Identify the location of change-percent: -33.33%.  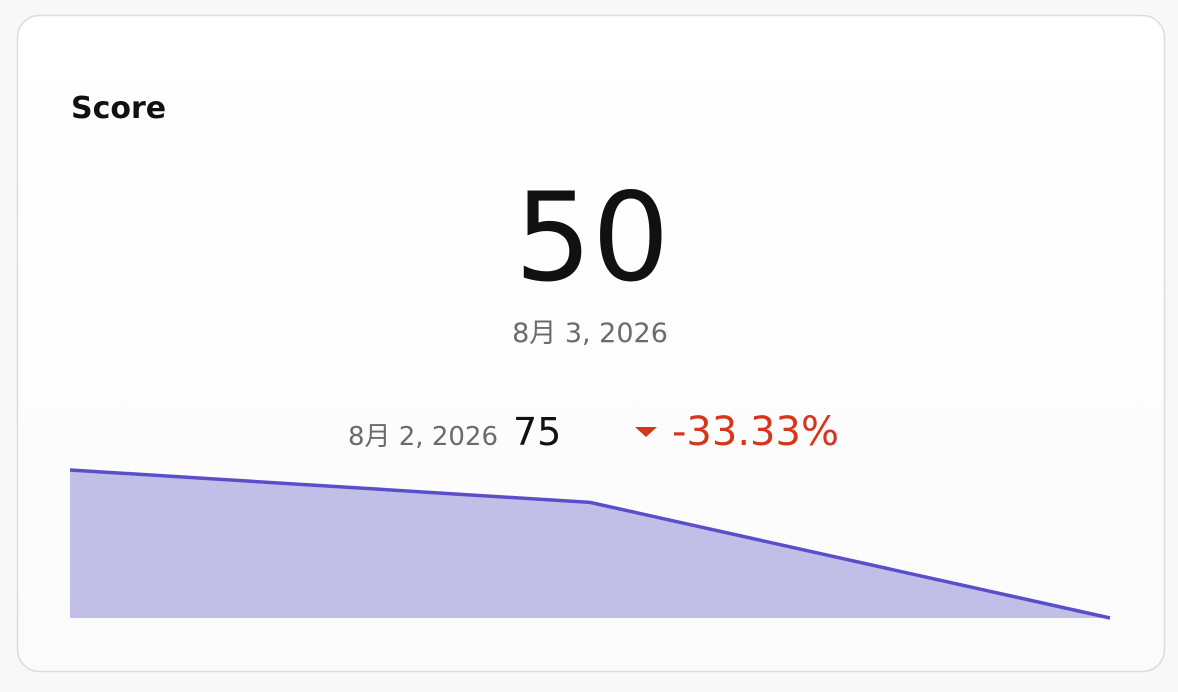
(755, 432).